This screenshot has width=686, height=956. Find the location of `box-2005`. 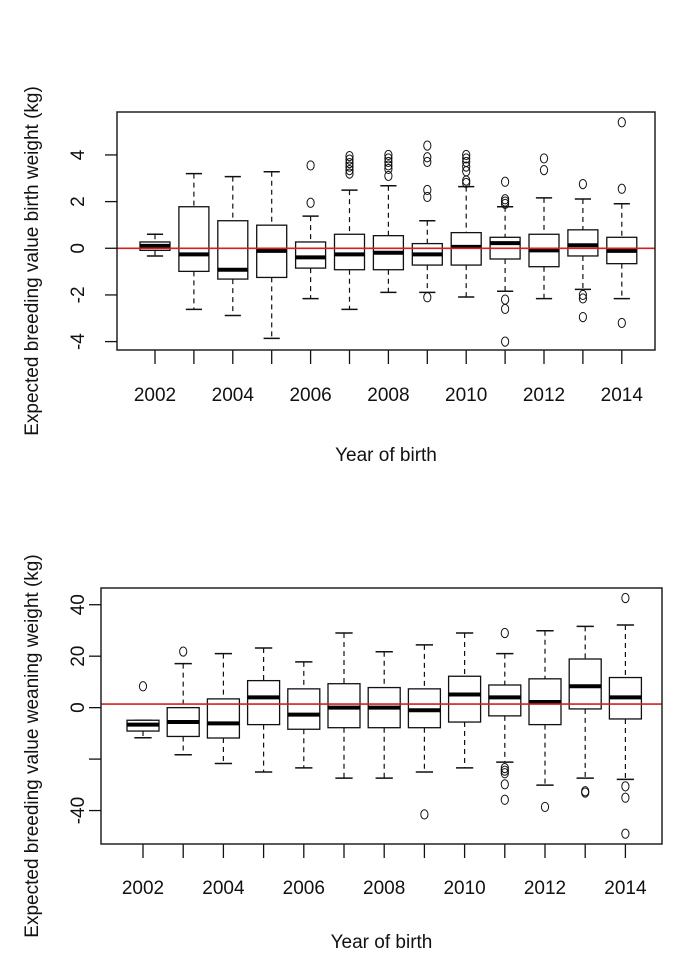

box-2005 is located at coordinates (272, 255).